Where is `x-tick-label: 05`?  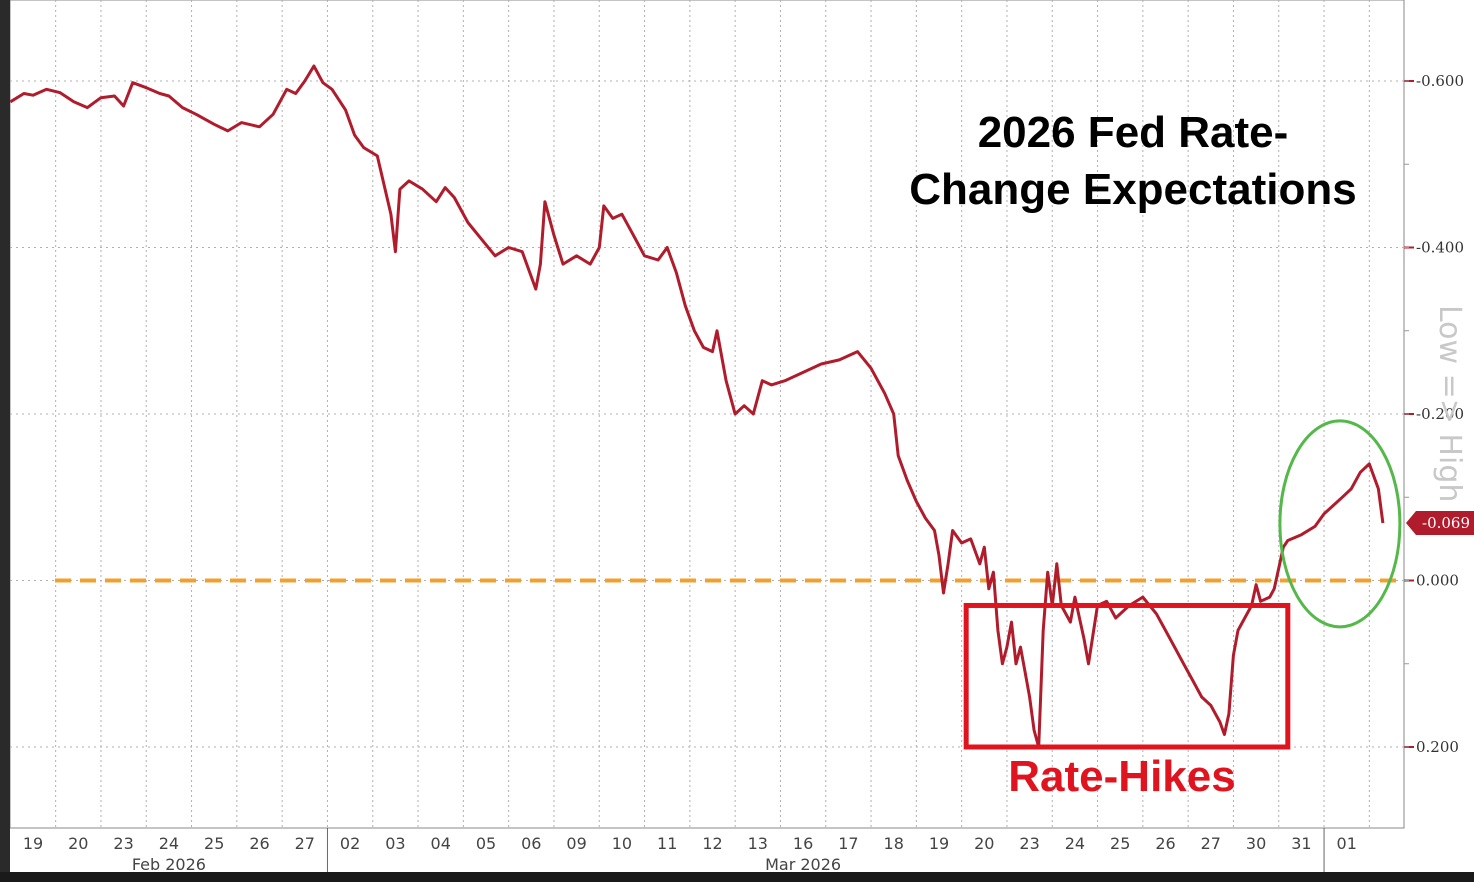
x-tick-label: 05 is located at coordinates (486, 843).